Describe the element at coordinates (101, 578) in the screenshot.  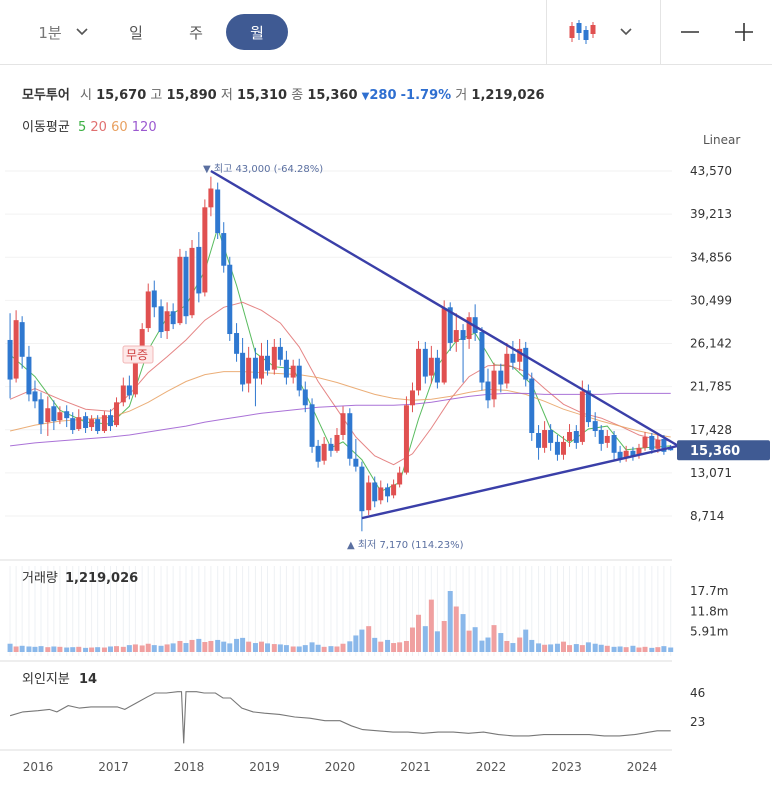
I see `volume-panel-value: 1,219,026` at that location.